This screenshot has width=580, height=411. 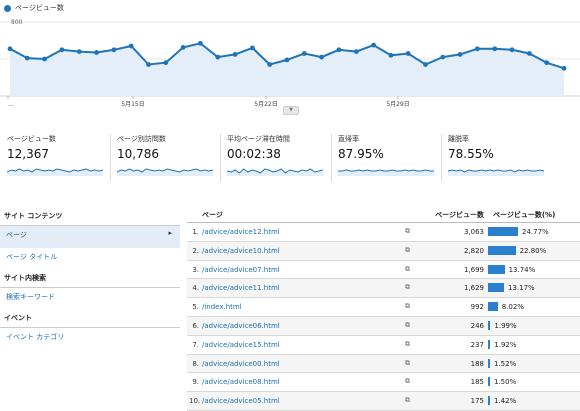 What do you see at coordinates (522, 269) in the screenshot?
I see `pageviews-percent: 13.74%` at bounding box center [522, 269].